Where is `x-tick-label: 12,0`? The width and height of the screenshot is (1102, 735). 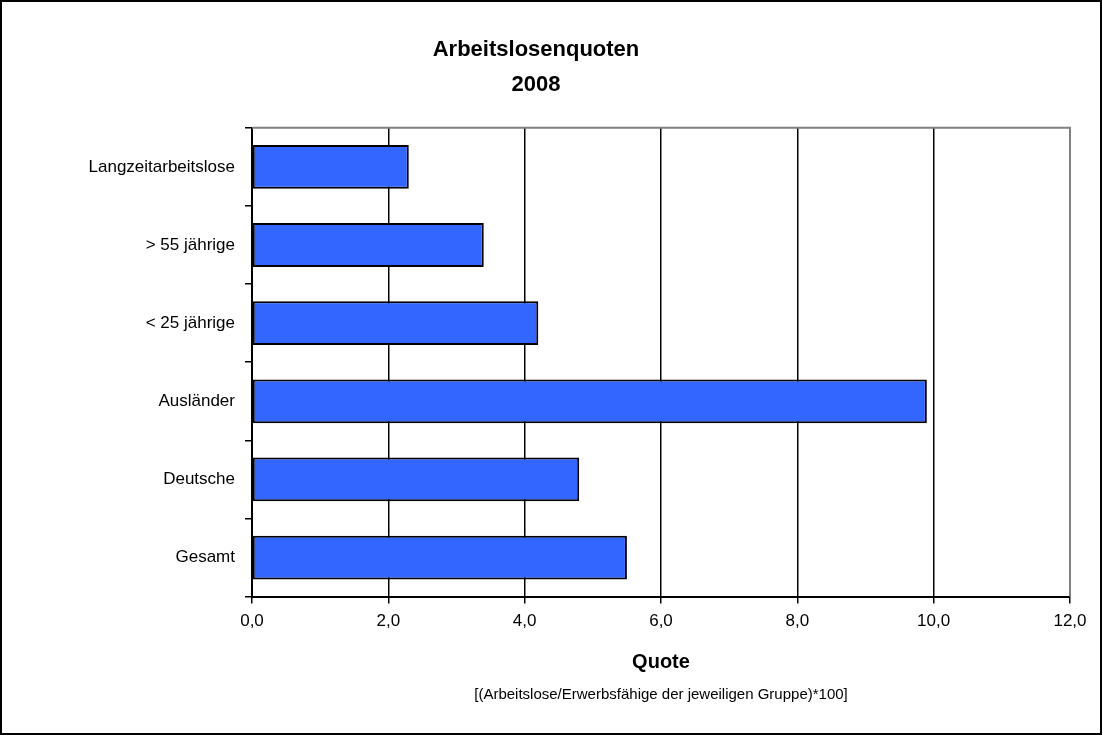 x-tick-label: 12,0 is located at coordinates (1070, 621).